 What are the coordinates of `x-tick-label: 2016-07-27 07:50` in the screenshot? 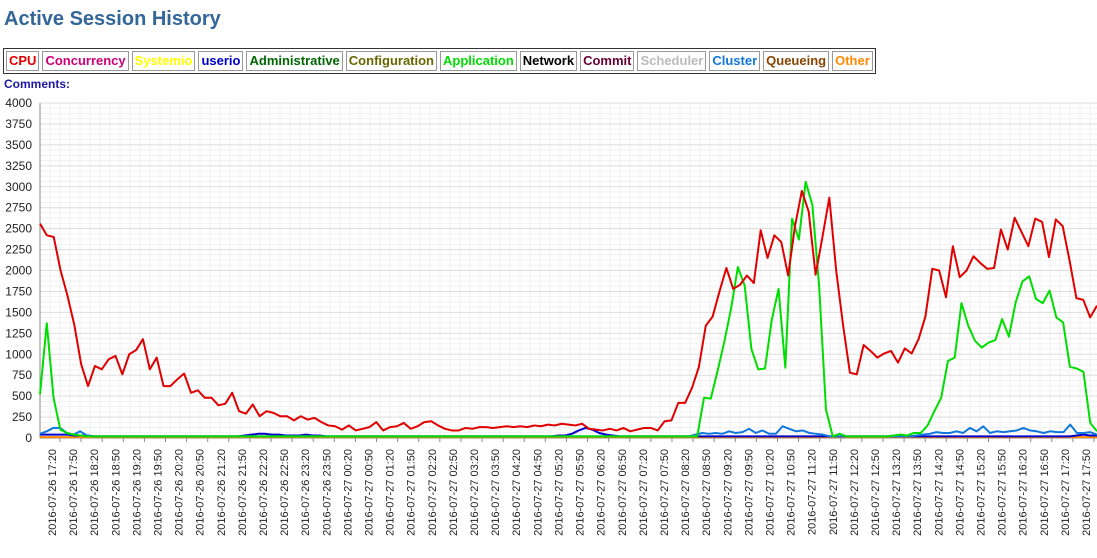 It's located at (665, 492).